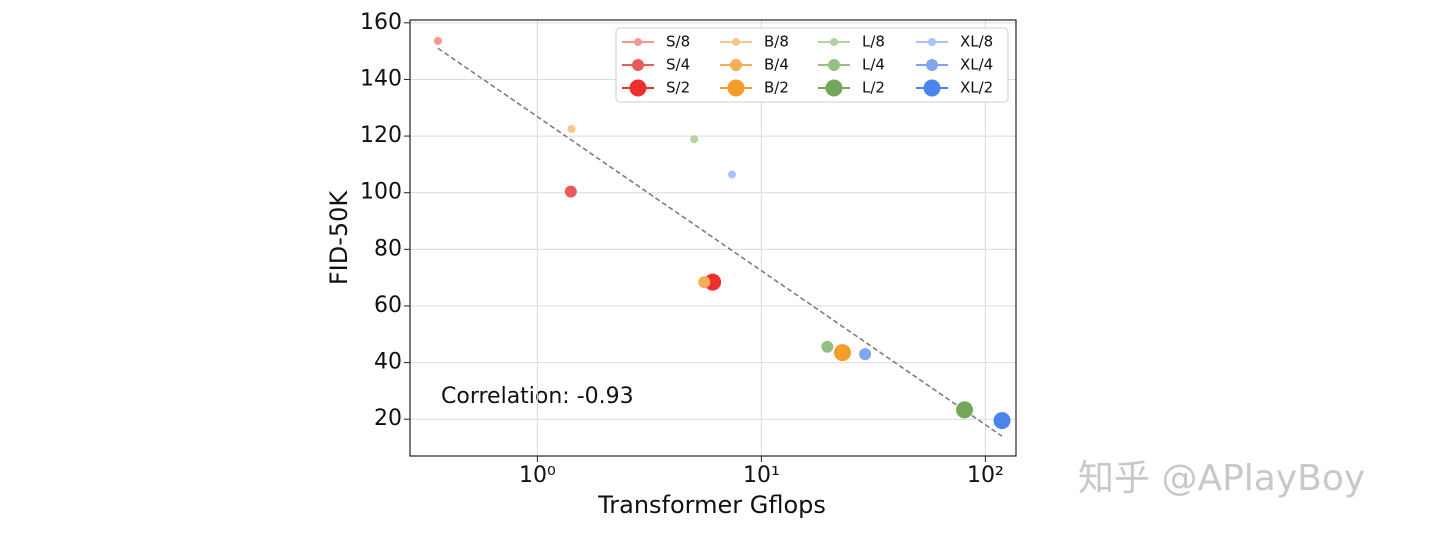 The image size is (1440, 547). I want to click on x-tick-label: 10², so click(985, 475).